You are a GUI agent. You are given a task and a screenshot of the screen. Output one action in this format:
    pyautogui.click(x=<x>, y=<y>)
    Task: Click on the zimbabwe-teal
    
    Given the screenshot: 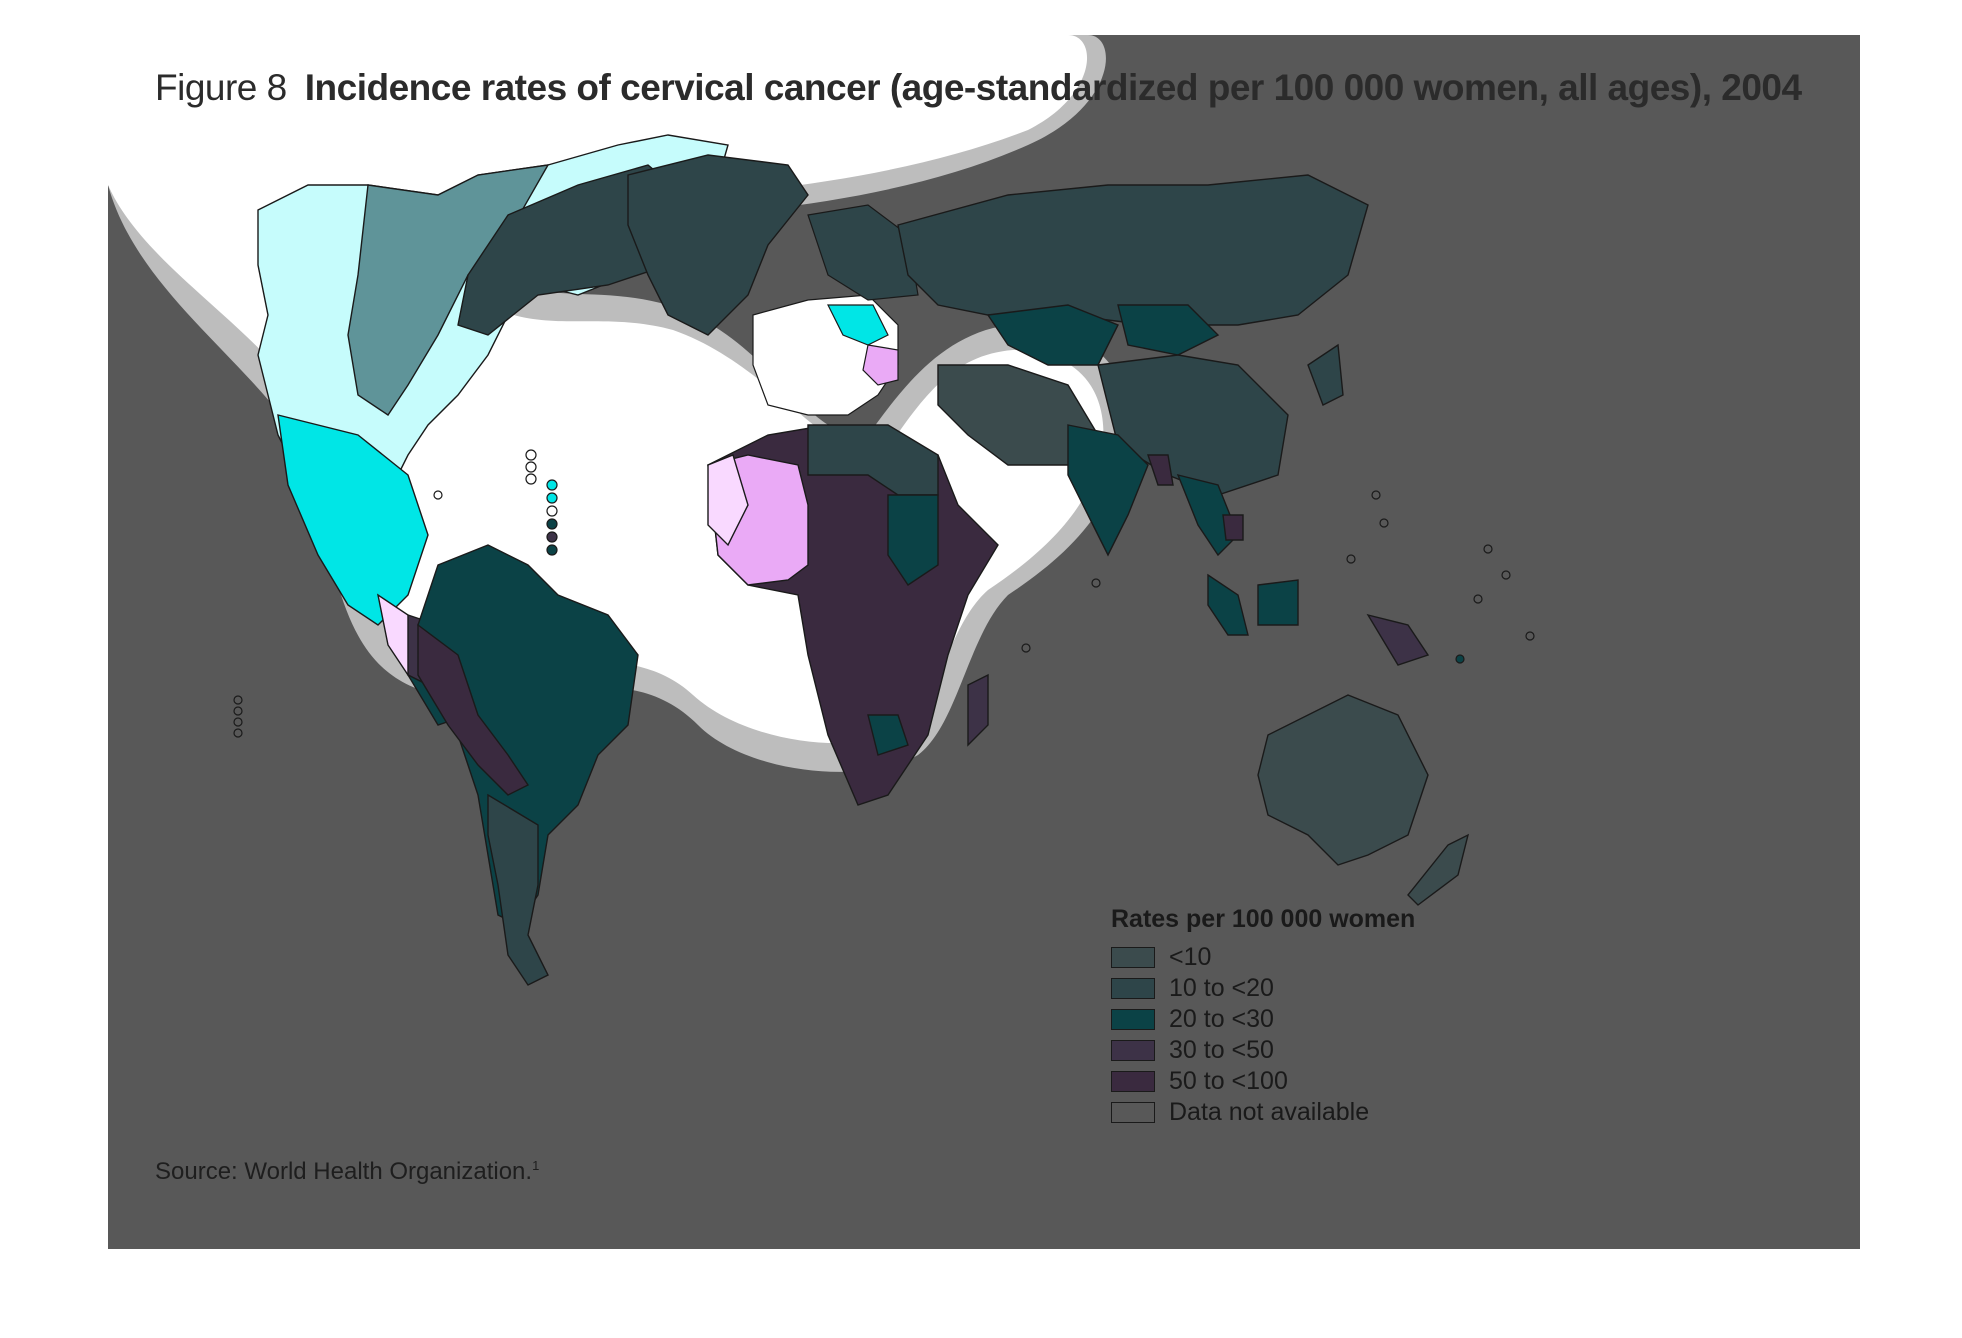 What is the action you would take?
    pyautogui.click(x=888, y=735)
    